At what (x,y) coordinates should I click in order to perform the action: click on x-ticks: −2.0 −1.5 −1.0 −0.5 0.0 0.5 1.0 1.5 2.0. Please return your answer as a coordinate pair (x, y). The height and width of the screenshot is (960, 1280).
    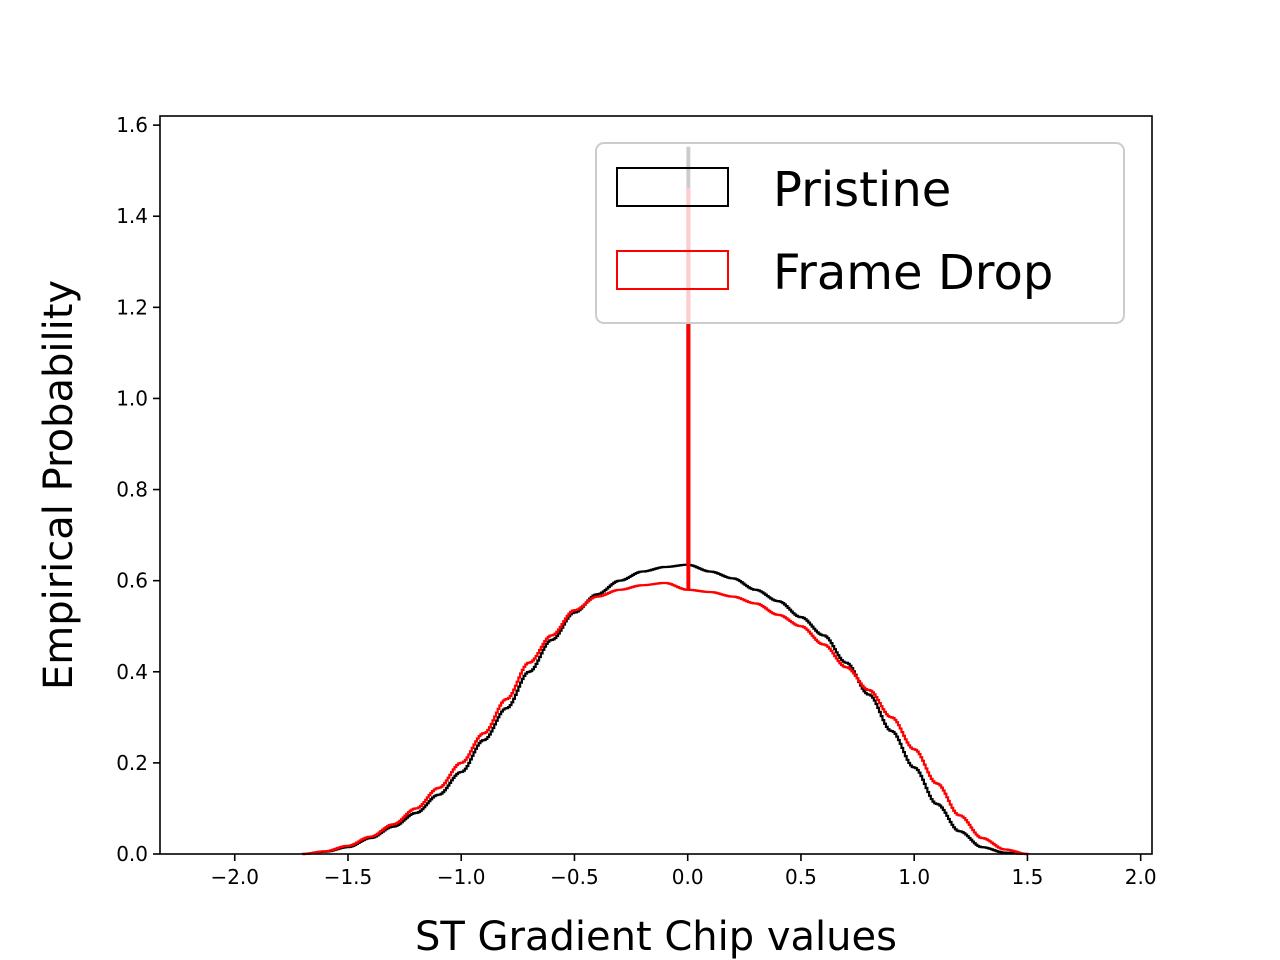
    Looking at the image, I should click on (683, 871).